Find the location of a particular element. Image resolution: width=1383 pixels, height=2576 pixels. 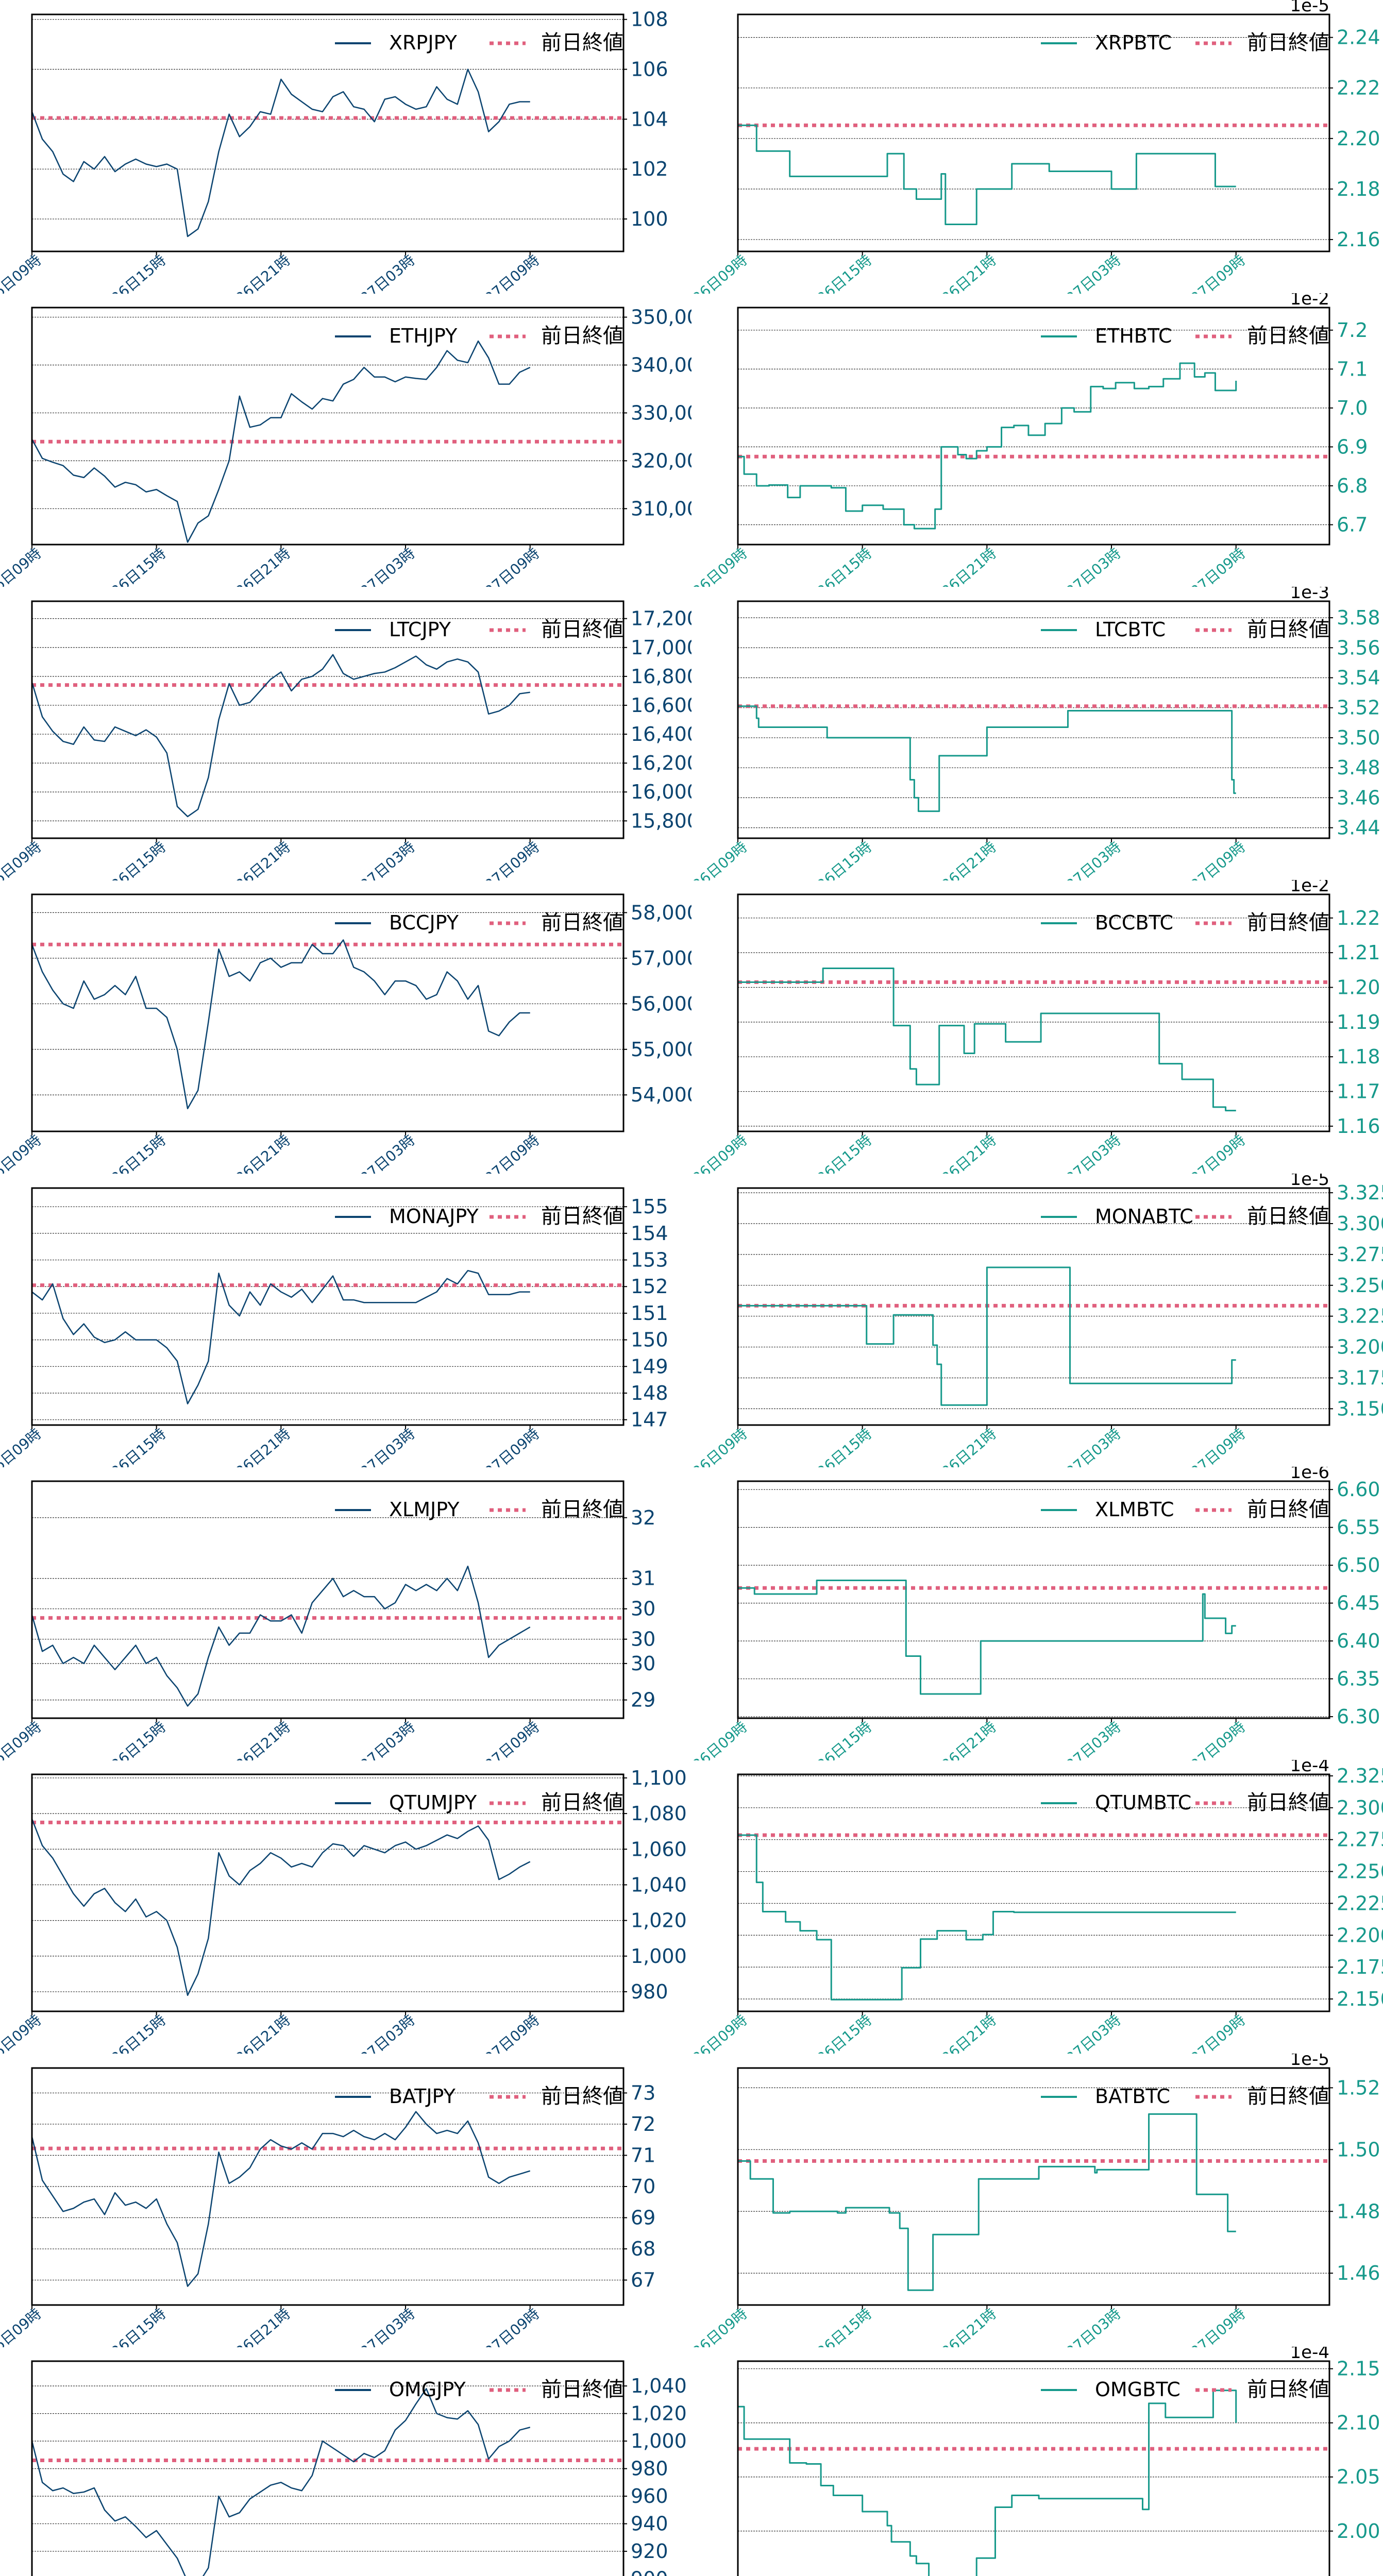

y-tick-label: 2.24 is located at coordinates (1358, 37).